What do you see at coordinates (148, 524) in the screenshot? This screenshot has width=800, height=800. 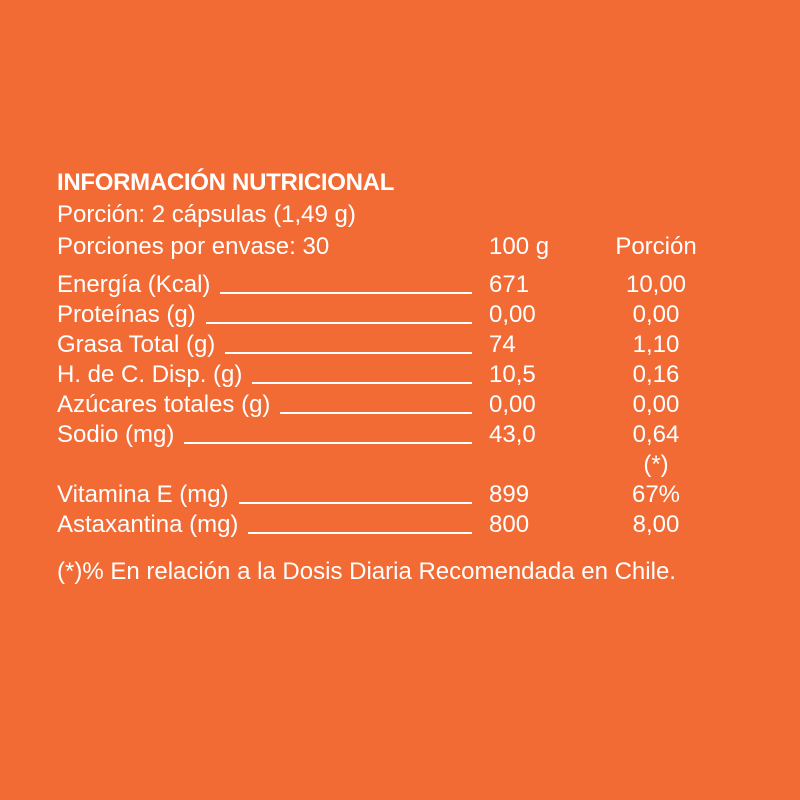 I see `nutrient-label: Astaxantina (mg)` at bounding box center [148, 524].